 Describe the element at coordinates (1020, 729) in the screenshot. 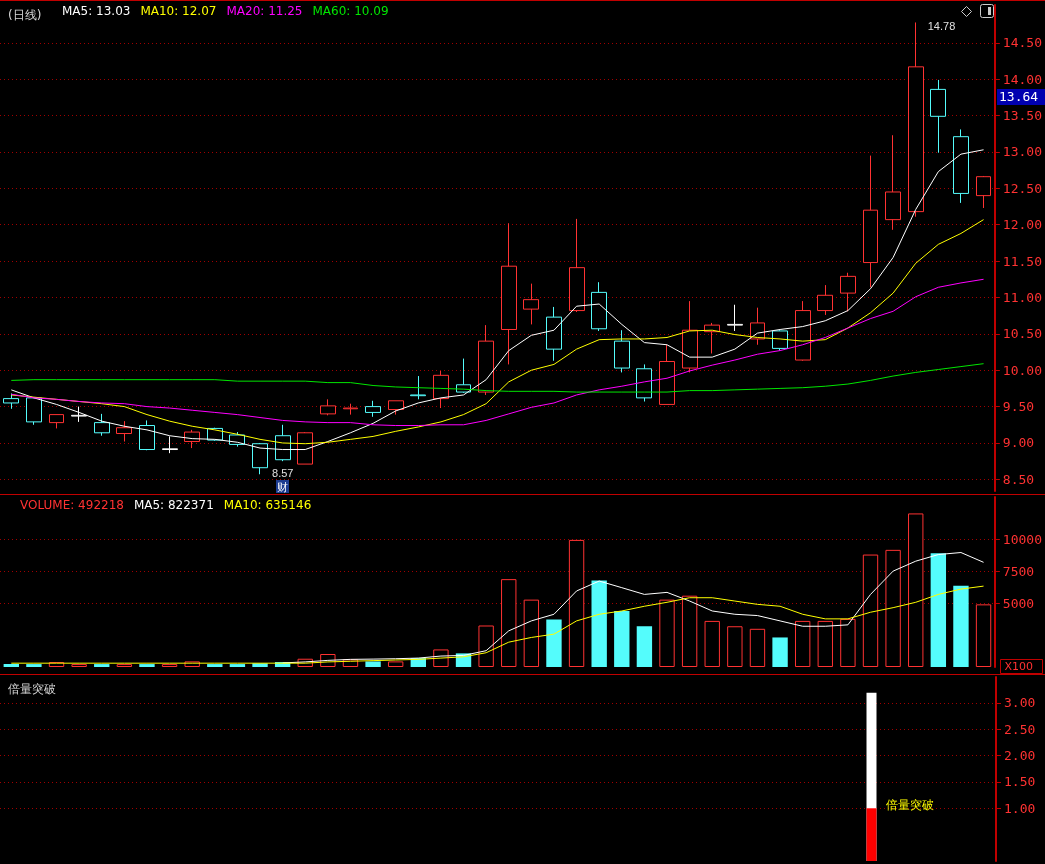

I see `y-tick-label: 2.50` at that location.